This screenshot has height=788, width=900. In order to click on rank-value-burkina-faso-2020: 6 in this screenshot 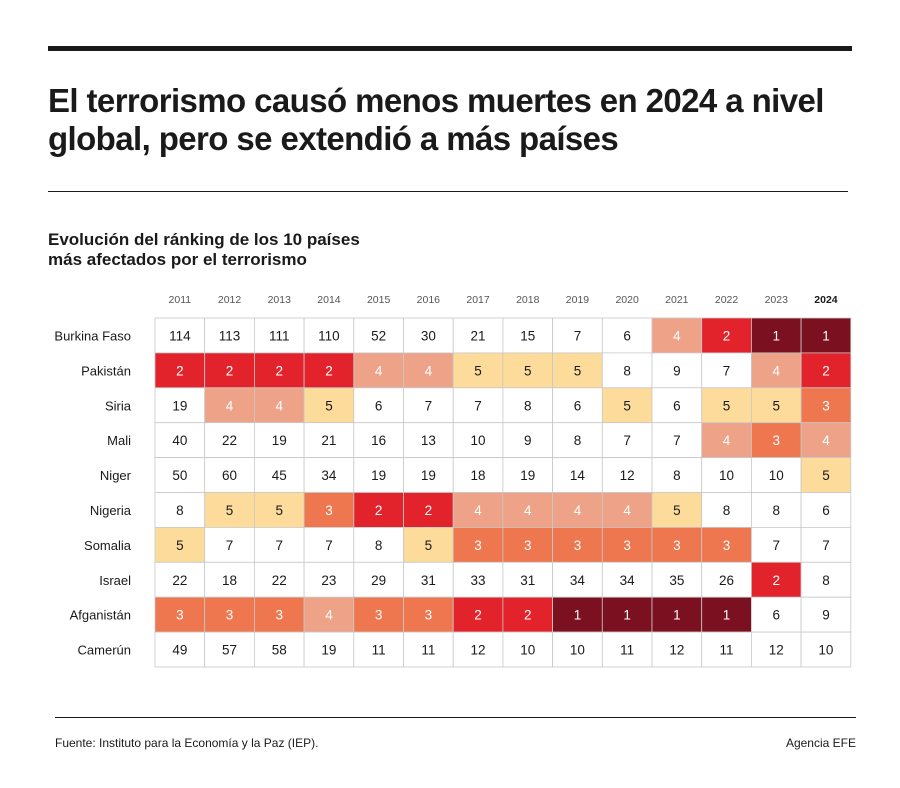, I will do `click(627, 335)`.